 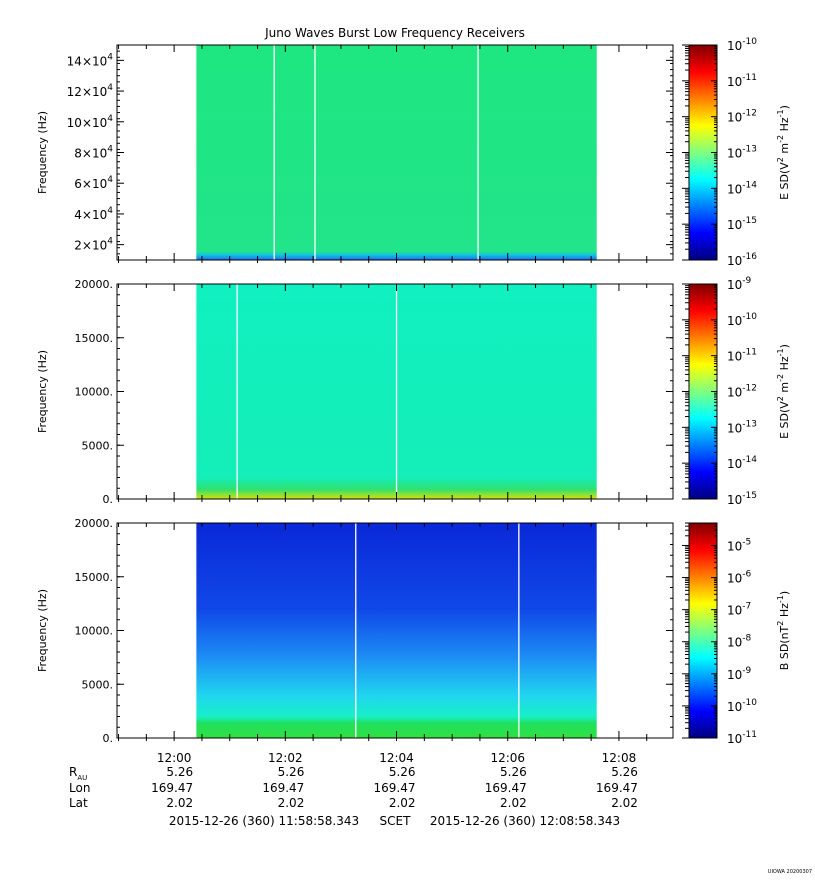 What do you see at coordinates (90, 122) in the screenshot?
I see `y-tick-label: 10×104` at bounding box center [90, 122].